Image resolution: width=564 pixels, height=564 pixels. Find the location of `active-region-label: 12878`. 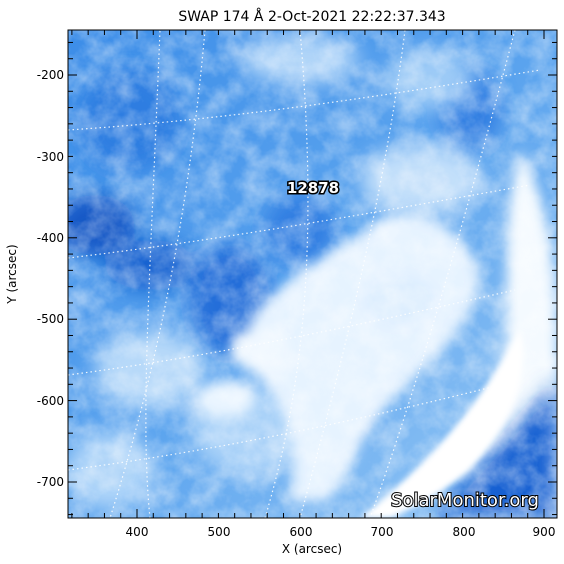

active-region-label: 12878 is located at coordinates (313, 188).